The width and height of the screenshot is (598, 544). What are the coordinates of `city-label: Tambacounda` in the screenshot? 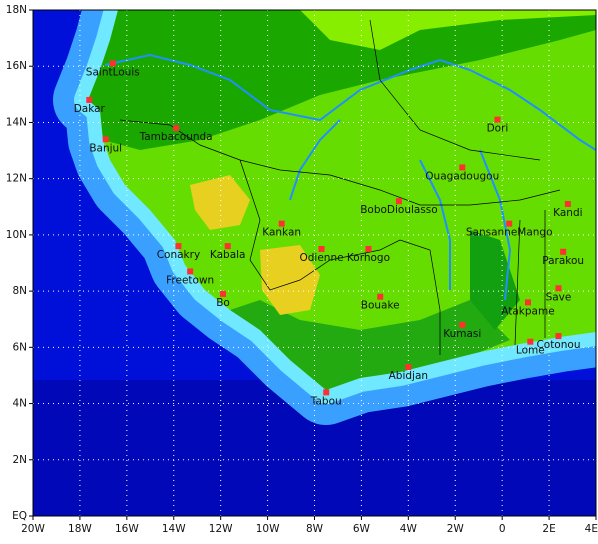 It's located at (176, 137).